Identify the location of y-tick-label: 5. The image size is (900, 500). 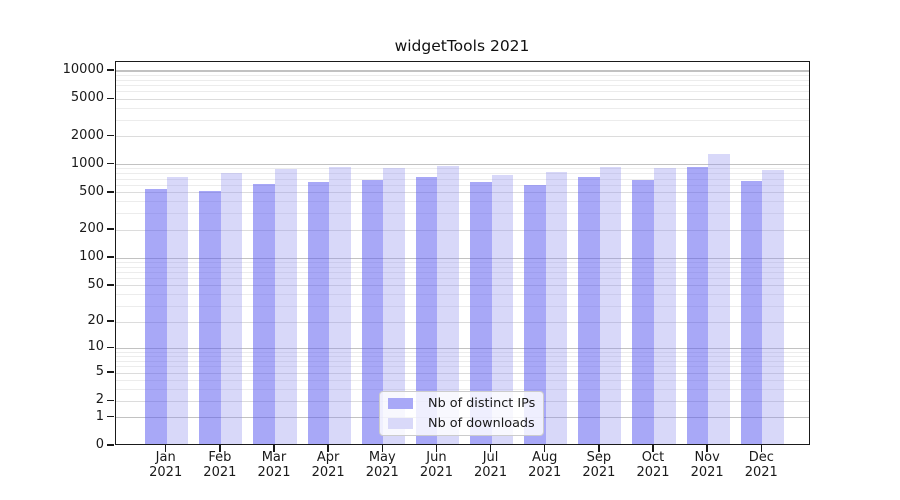
(99, 372).